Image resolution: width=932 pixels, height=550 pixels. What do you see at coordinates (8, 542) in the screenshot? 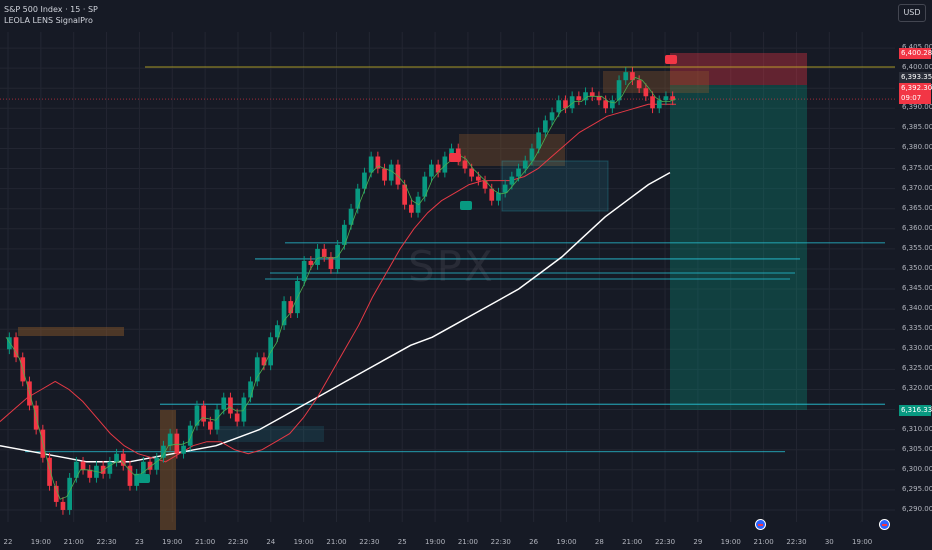
I see `time-tick-label: 22` at bounding box center [8, 542].